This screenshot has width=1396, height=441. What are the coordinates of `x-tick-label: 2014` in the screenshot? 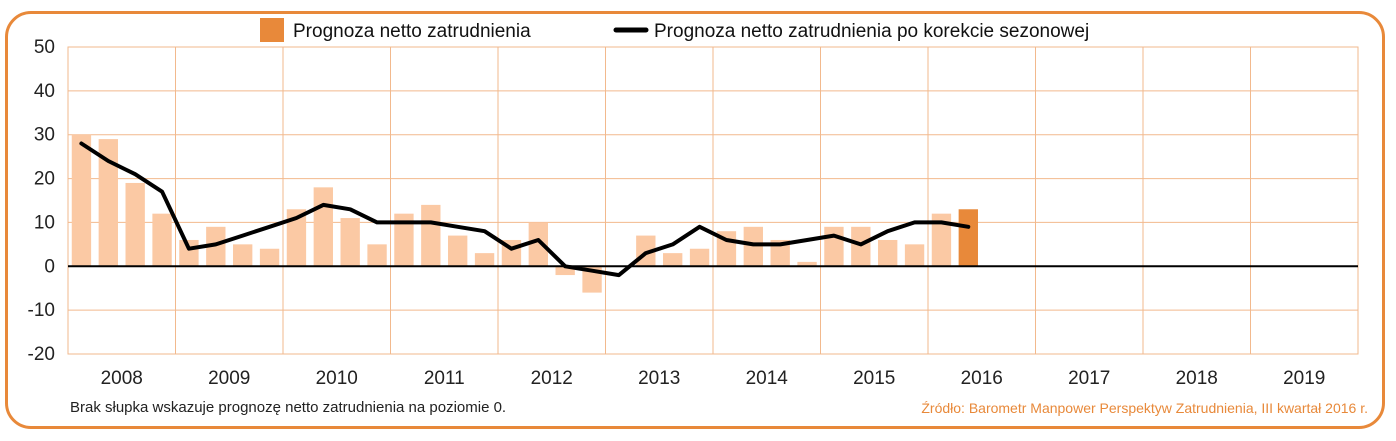 It's located at (767, 378).